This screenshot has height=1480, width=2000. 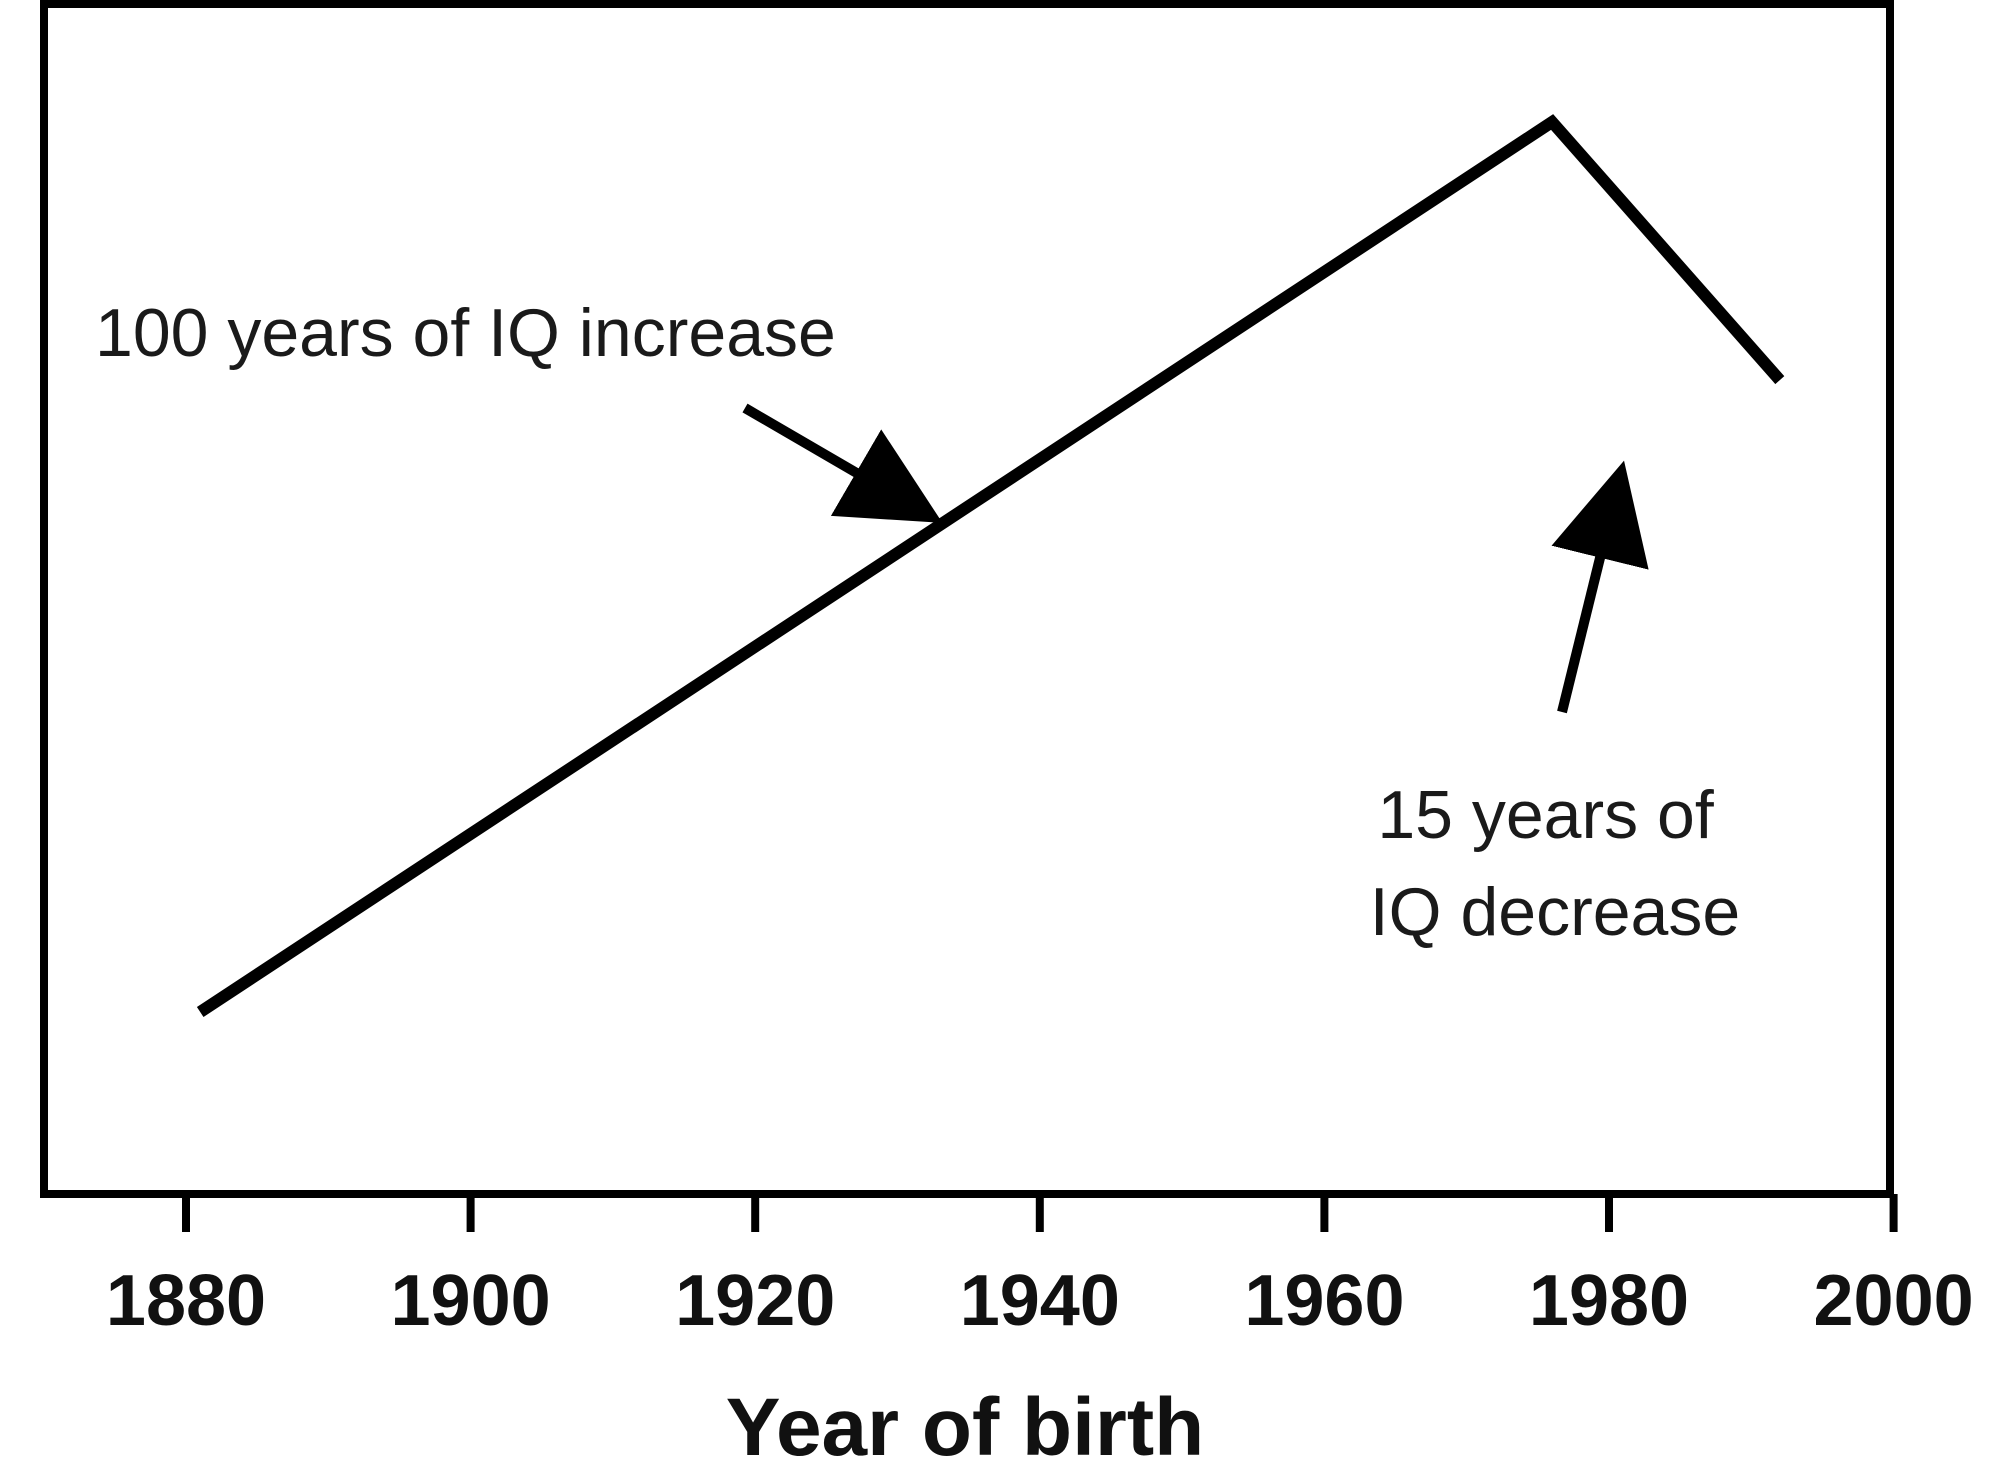 I want to click on annotation-decrease-label: 15 years of IQ decrease, so click(x=1555, y=863).